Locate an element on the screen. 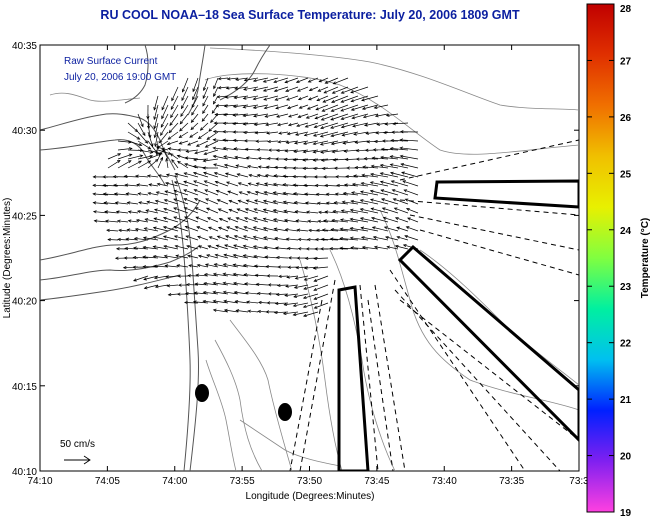 This screenshot has height=518, width=651. colorbar-tick-label: 24 is located at coordinates (626, 231).